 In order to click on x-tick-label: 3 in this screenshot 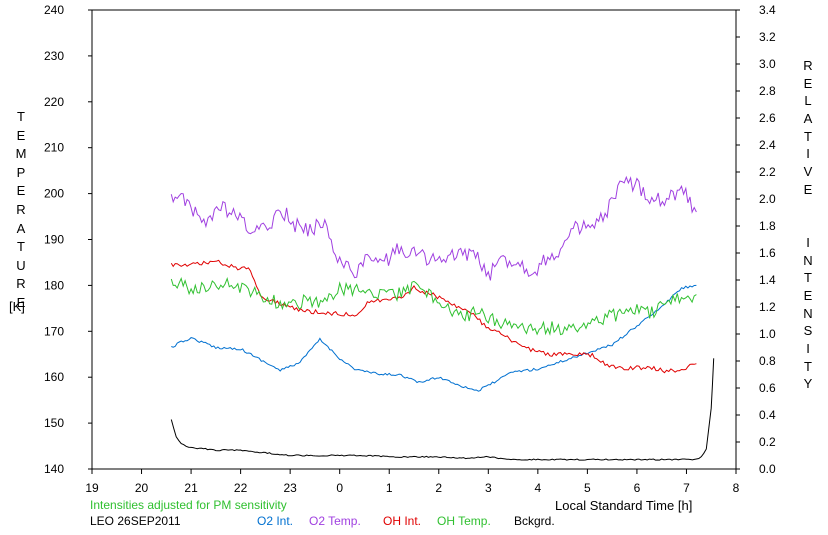, I will do `click(488, 488)`.